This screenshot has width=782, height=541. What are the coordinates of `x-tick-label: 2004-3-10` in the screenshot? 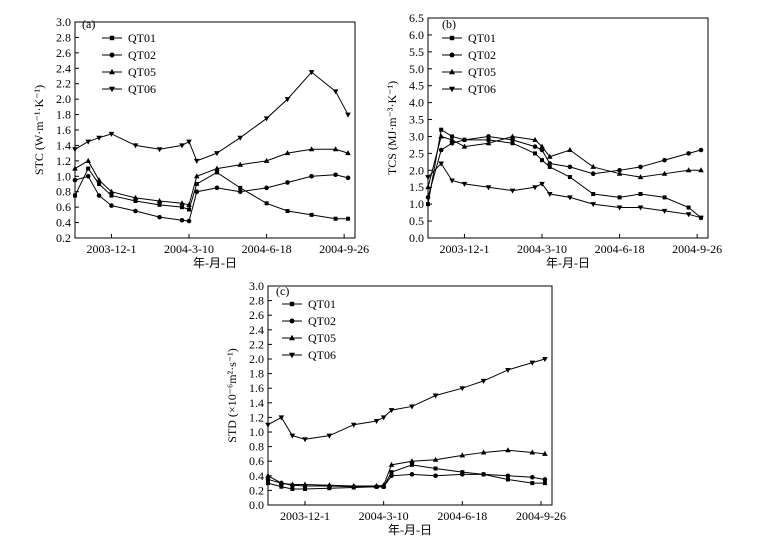 It's located at (189, 249).